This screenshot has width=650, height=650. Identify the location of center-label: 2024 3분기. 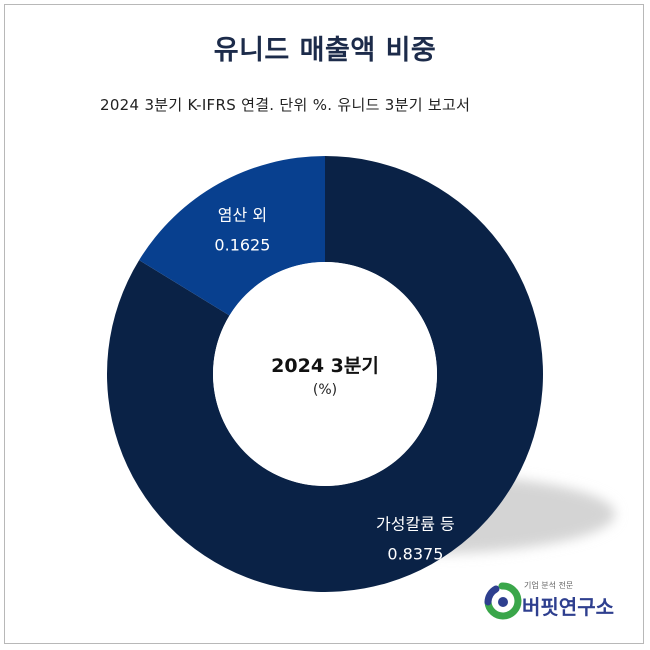
(325, 366).